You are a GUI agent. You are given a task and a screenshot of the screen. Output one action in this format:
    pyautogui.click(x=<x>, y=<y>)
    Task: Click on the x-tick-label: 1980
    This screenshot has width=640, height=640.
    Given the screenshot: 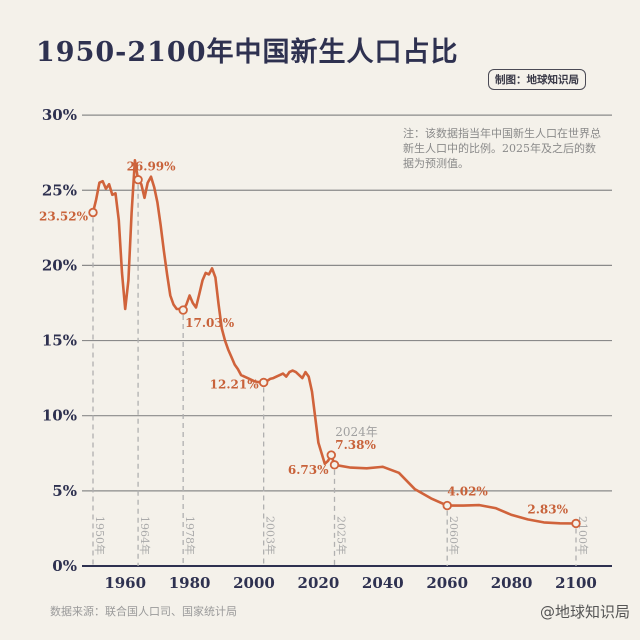 What is the action you would take?
    pyautogui.click(x=190, y=583)
    